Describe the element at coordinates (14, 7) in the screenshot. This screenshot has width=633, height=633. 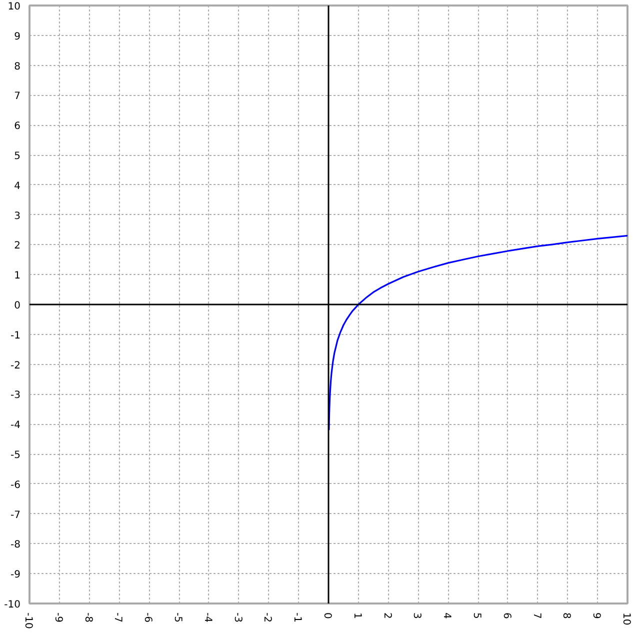
I see `y-tick-label: 10` at that location.